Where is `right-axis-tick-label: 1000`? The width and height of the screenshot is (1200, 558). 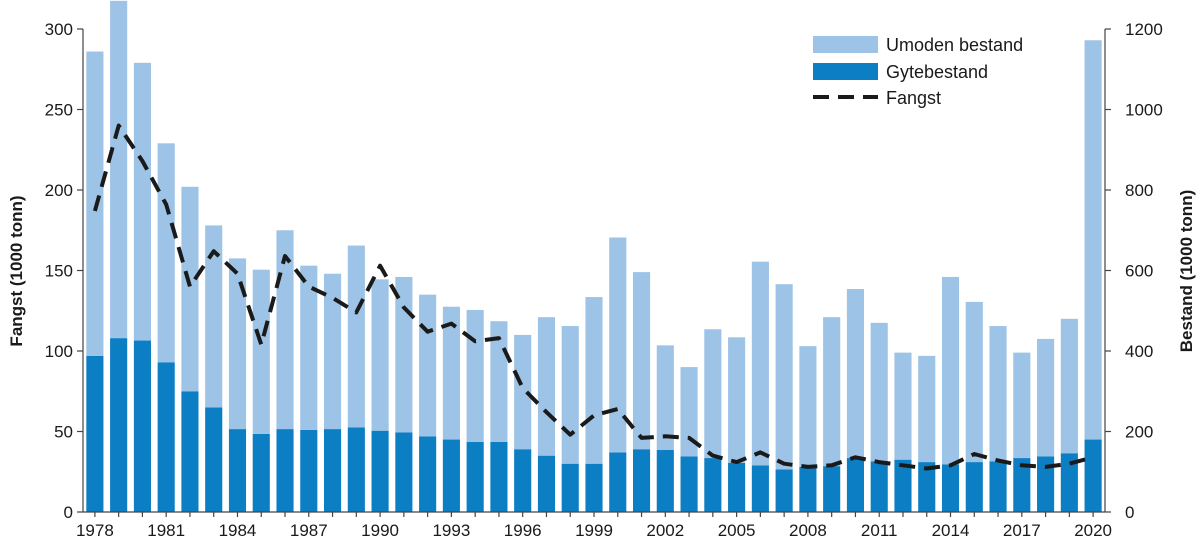 right-axis-tick-label: 1000 is located at coordinates (1144, 110).